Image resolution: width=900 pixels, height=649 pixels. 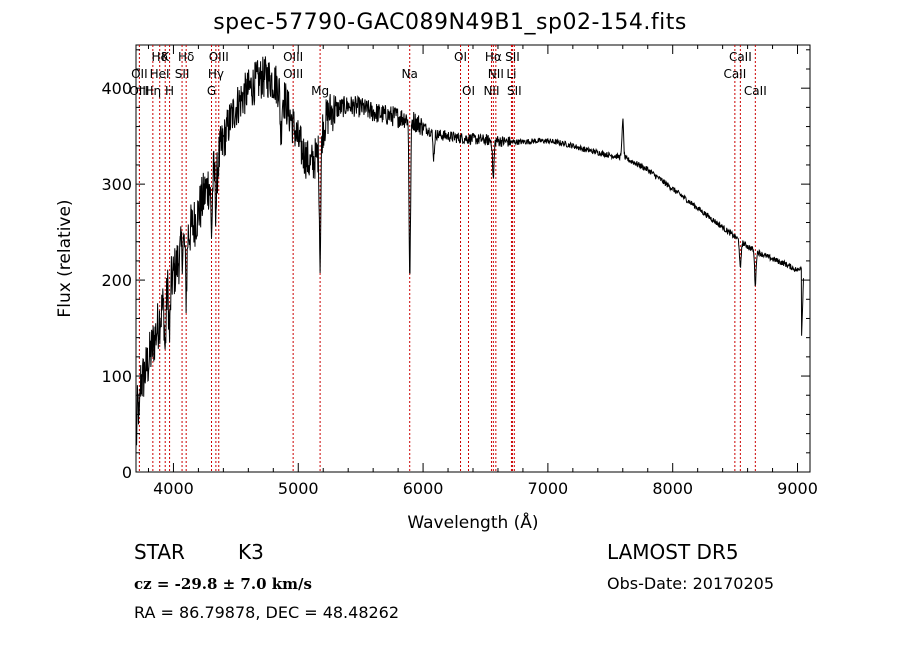 What do you see at coordinates (251, 552) in the screenshot?
I see `object-subclass: K3` at bounding box center [251, 552].